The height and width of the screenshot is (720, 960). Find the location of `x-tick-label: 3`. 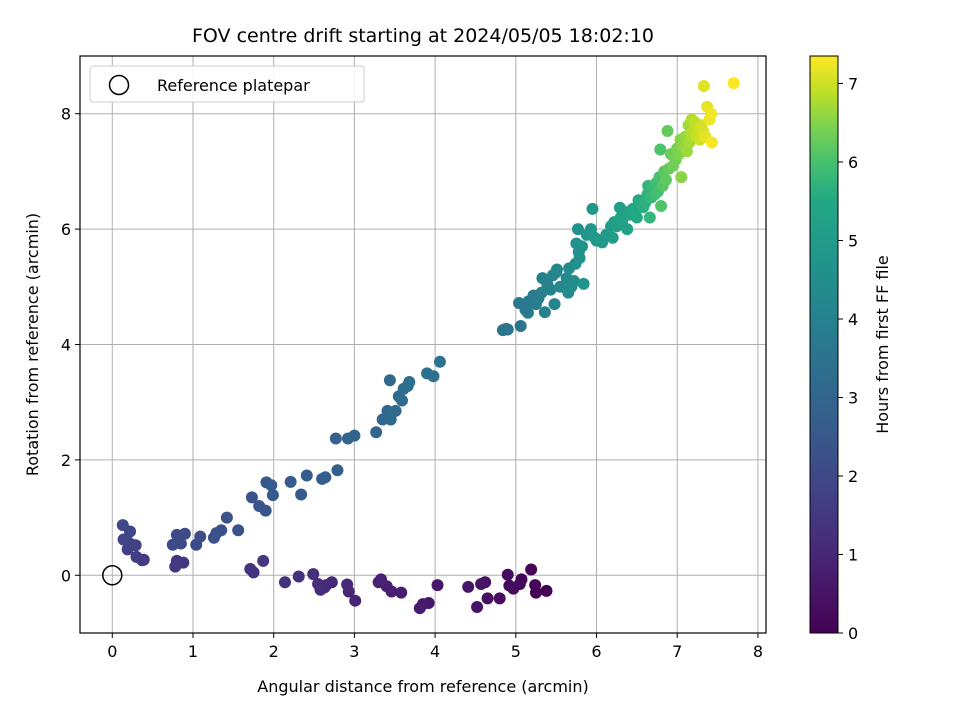

x-tick-label: 3 is located at coordinates (354, 651).